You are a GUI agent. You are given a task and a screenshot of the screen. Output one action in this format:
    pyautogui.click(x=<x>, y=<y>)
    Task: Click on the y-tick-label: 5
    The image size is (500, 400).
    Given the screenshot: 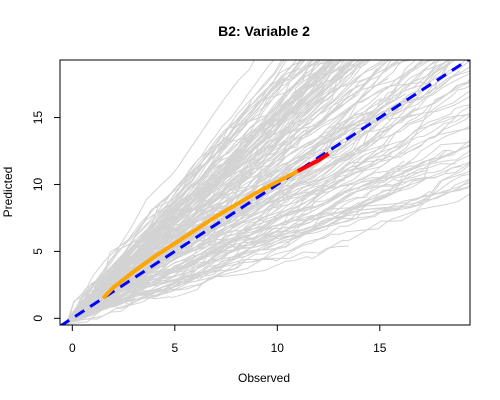 What is the action you would take?
    pyautogui.click(x=38, y=251)
    